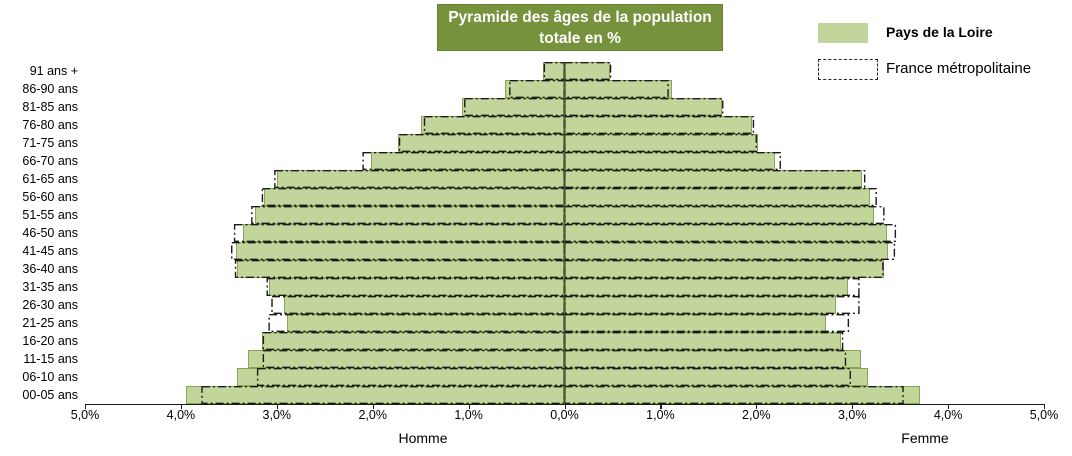 The height and width of the screenshot is (456, 1072). What do you see at coordinates (423, 438) in the screenshot?
I see `x-axis-label-homme: Homme` at bounding box center [423, 438].